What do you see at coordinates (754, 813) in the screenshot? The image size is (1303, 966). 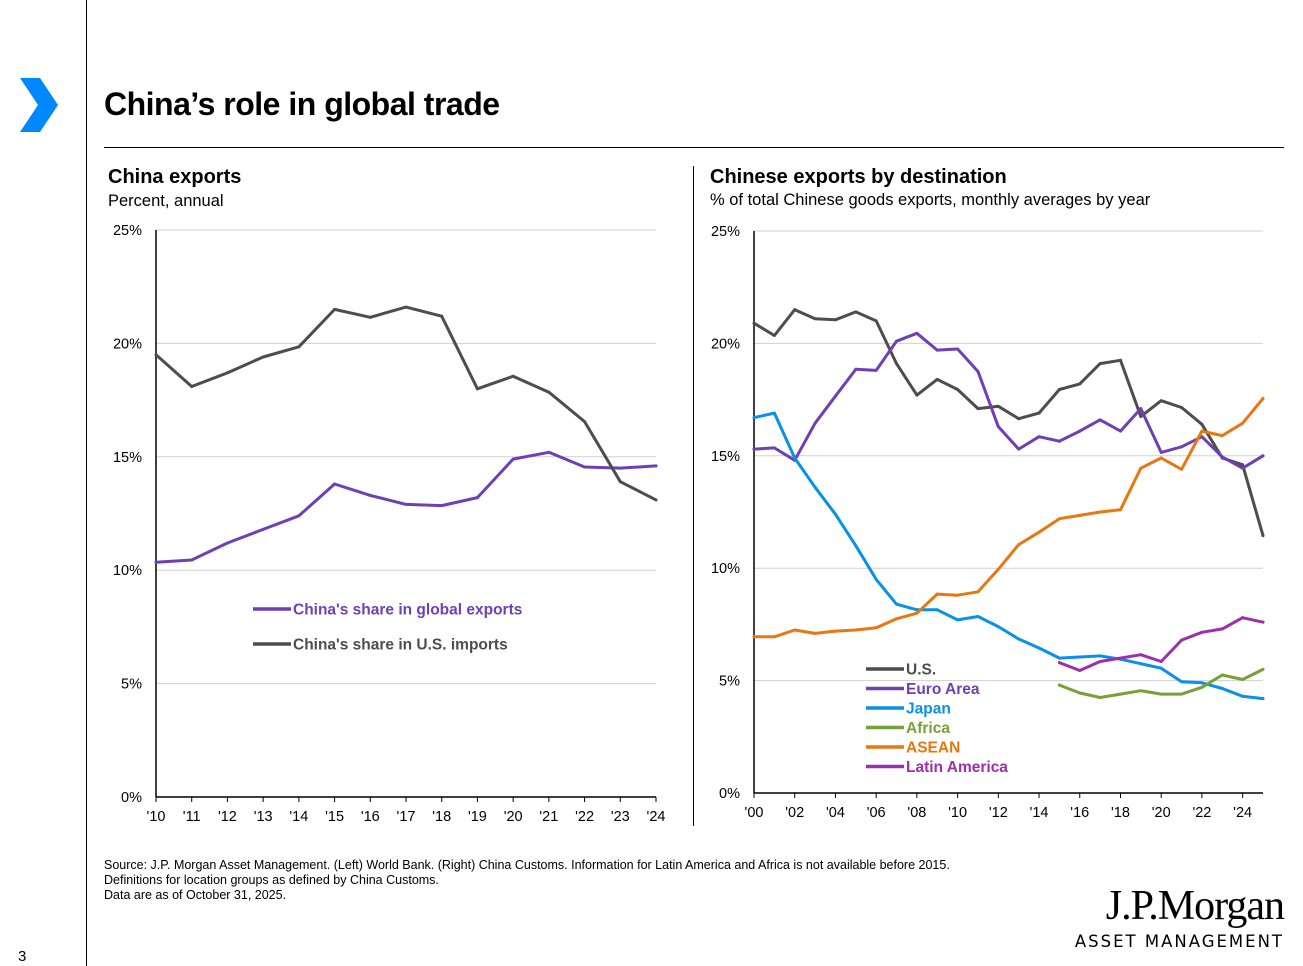 I see `x-tick-label: '00` at bounding box center [754, 813].